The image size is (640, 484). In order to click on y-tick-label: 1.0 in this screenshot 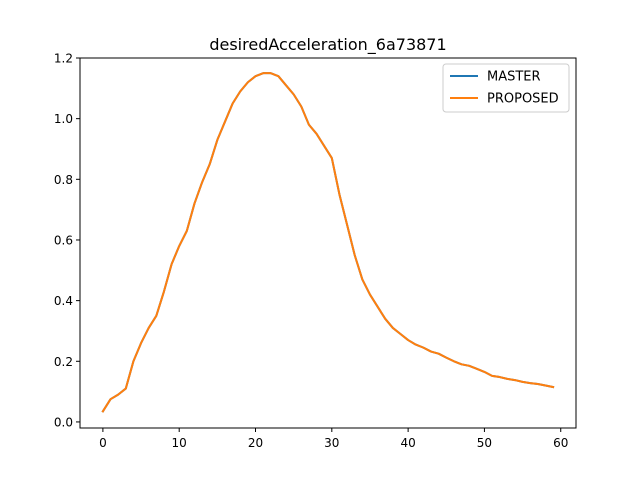, I will do `click(63, 119)`.